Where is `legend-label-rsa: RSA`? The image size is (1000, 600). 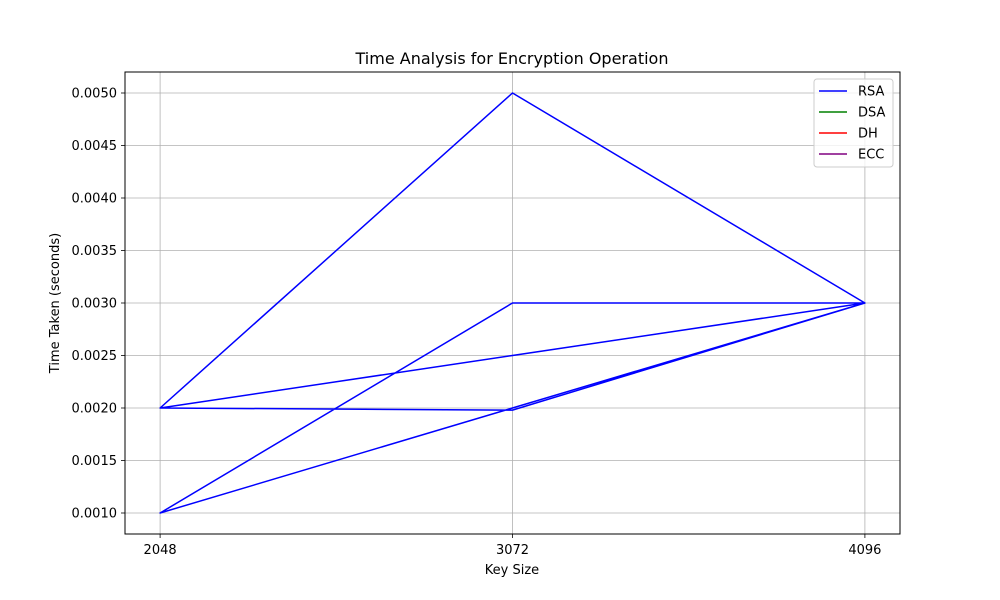 legend-label-rsa: RSA is located at coordinates (871, 92).